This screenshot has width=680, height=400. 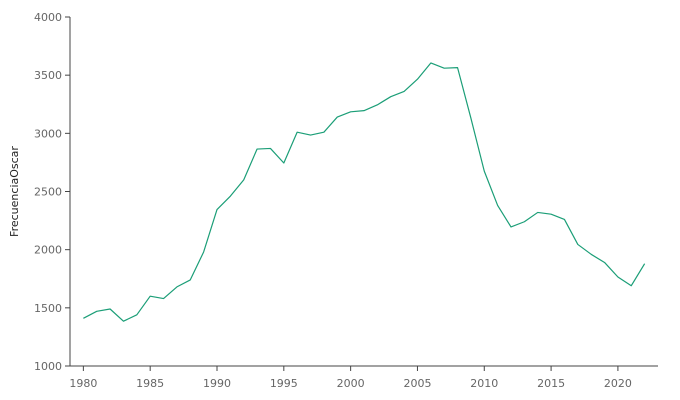 I want to click on x-tick-label: 2005, so click(x=417, y=383).